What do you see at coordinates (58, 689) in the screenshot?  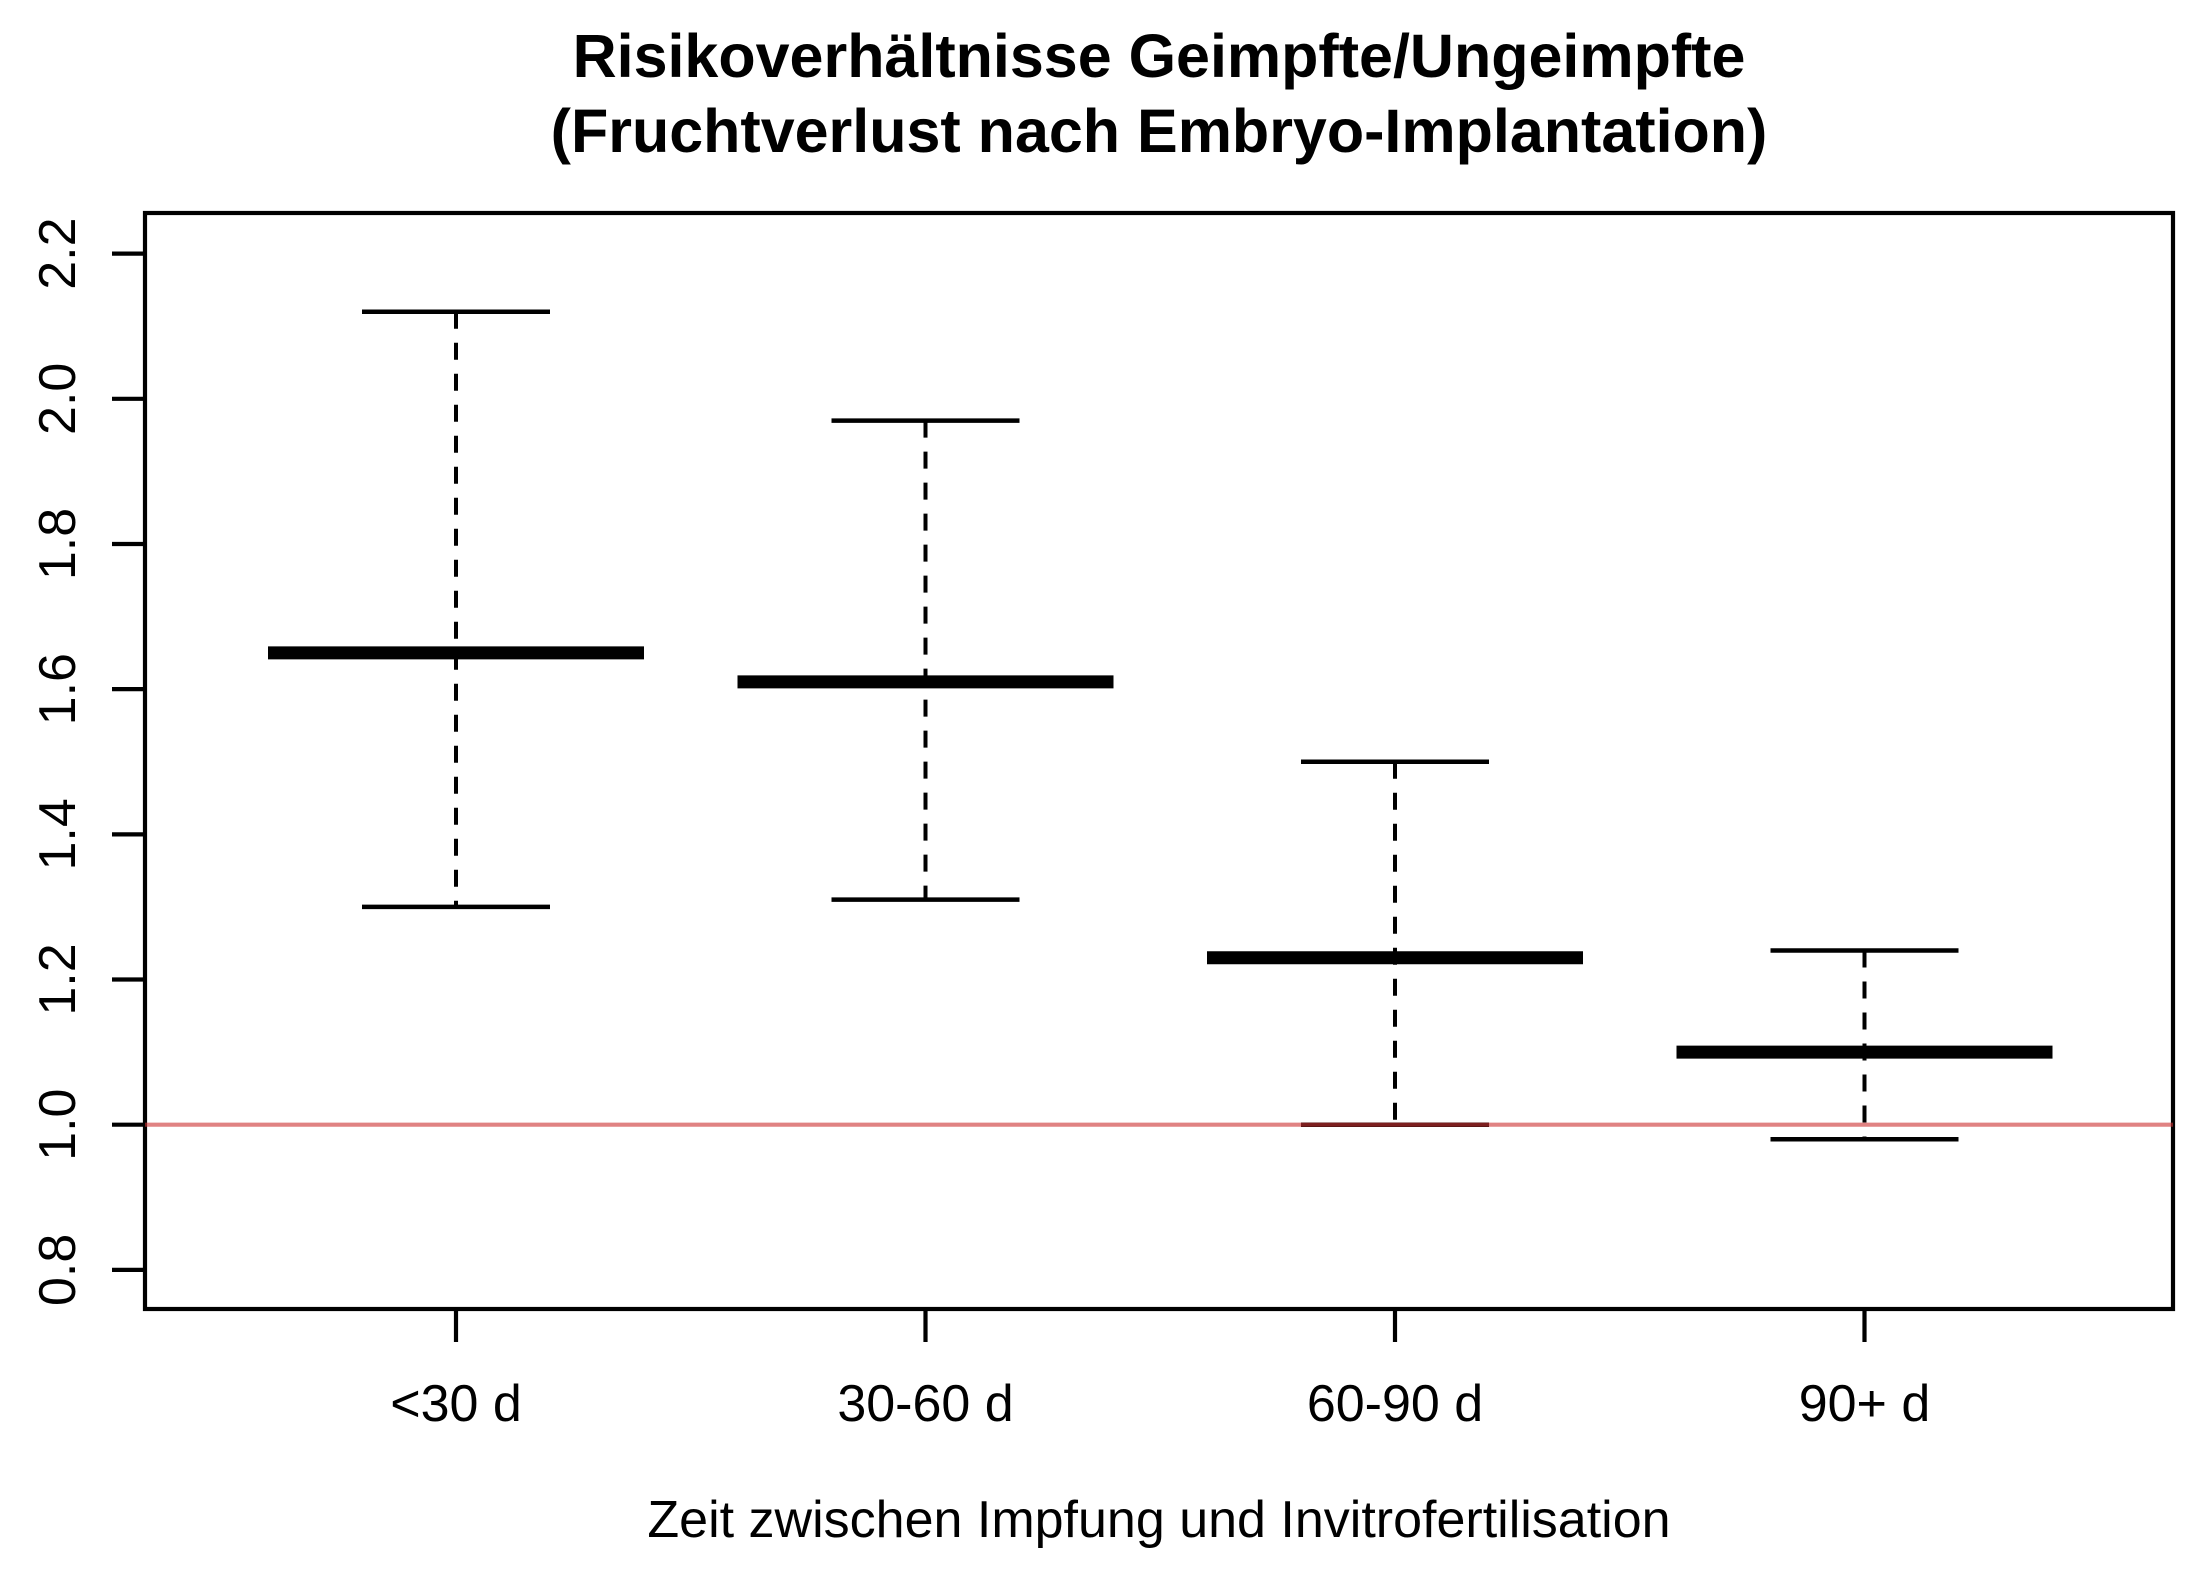 I see `y-axis-tick-label: 1.6` at bounding box center [58, 689].